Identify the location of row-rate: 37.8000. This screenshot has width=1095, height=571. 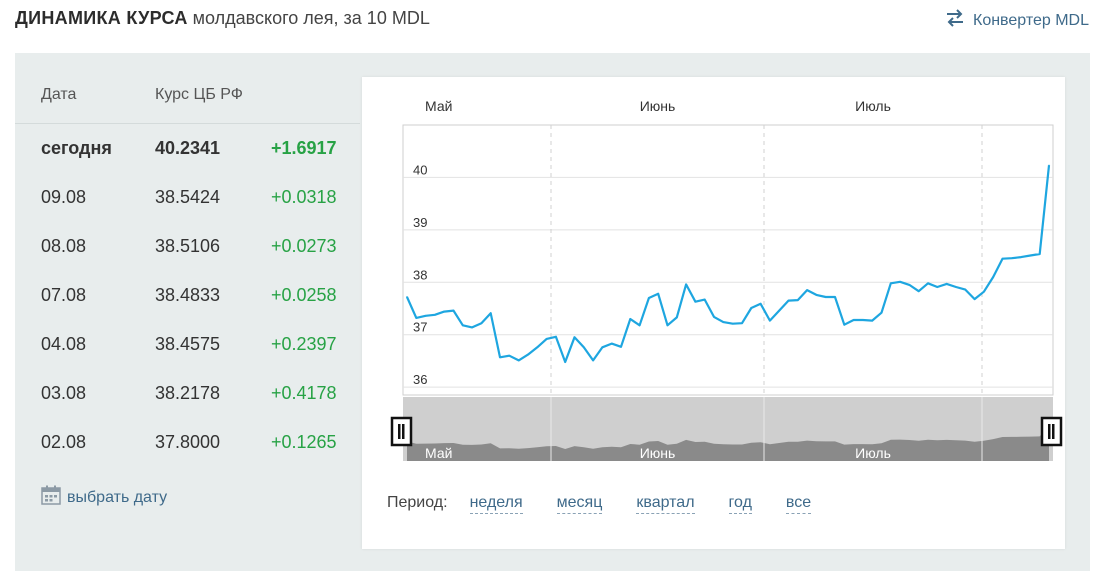
(188, 442).